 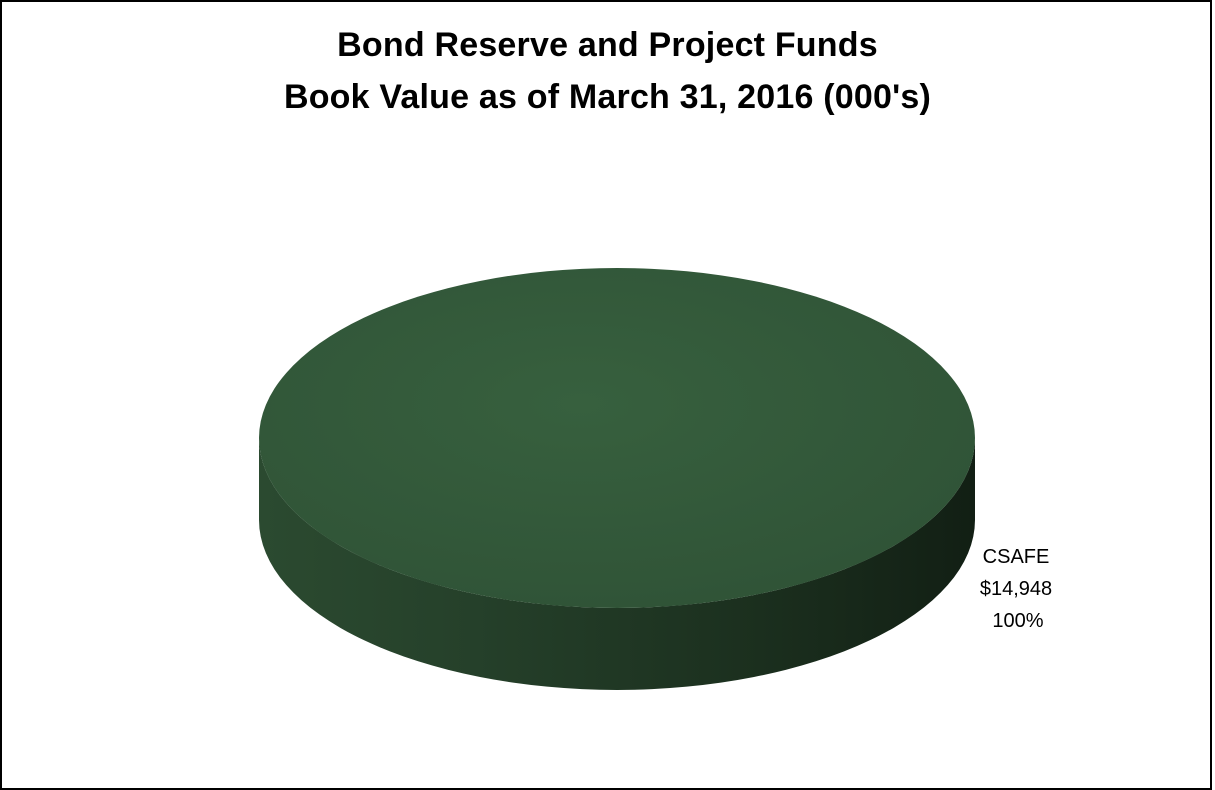 I want to click on chart-title-line-1: Bond Reserve and Project Funds, so click(x=607, y=45).